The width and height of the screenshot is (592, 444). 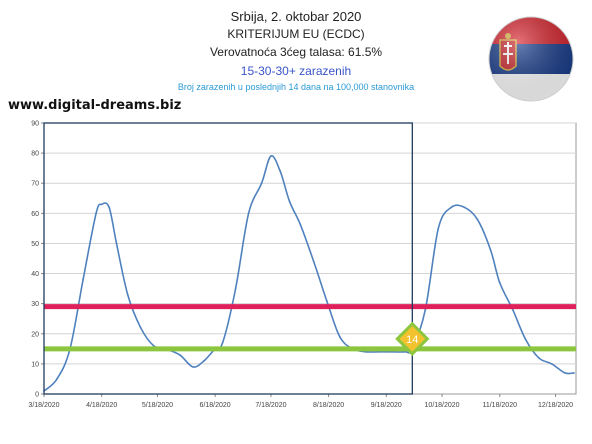 I want to click on site-watermark: www.digital-dreams.biz, so click(x=95, y=105).